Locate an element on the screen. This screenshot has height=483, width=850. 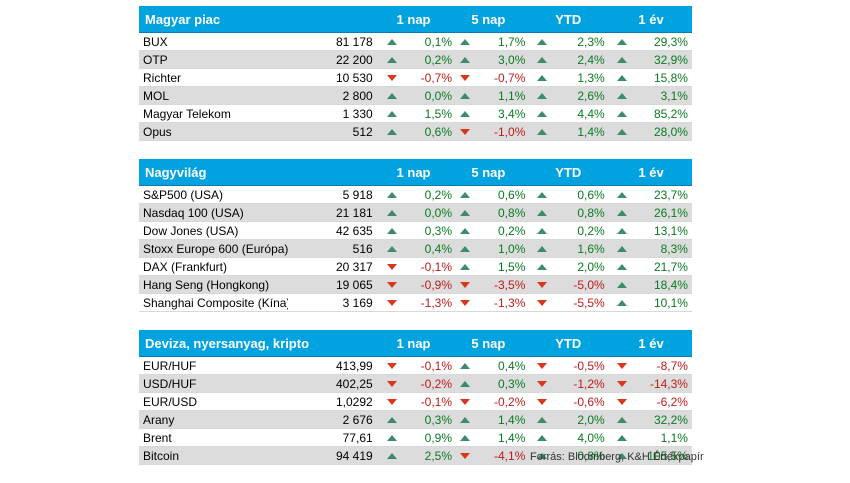
change-value: 4,0% is located at coordinates (591, 437).